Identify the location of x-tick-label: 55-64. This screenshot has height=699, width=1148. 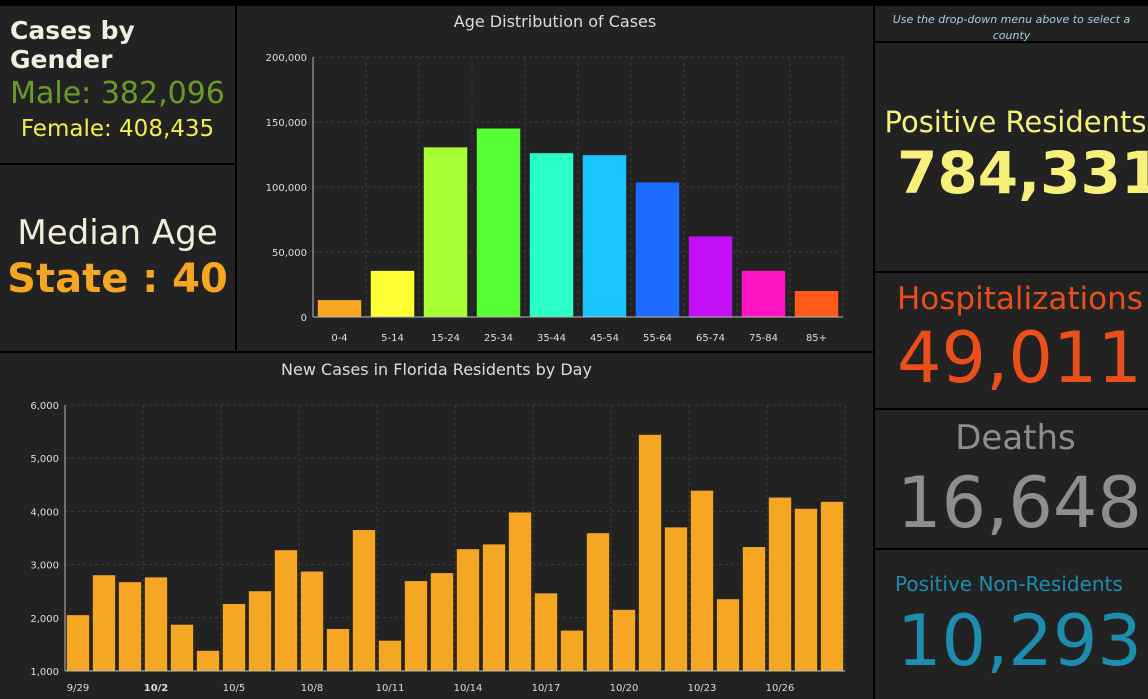
(657, 338).